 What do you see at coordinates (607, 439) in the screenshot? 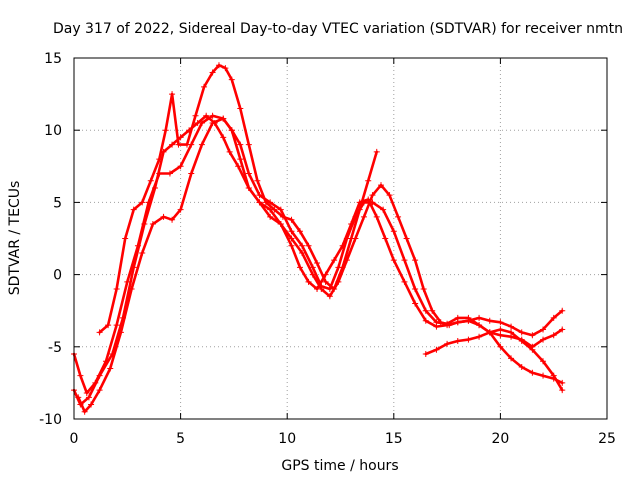
I see `x-tick-label: 25` at bounding box center [607, 439].